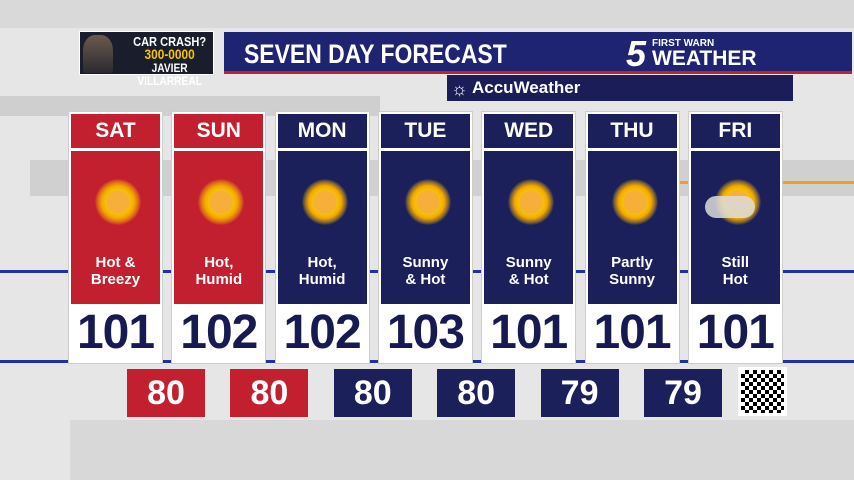 The height and width of the screenshot is (480, 854). I want to click on forecast-day-wed: WED Sunny & Hot 101, so click(529, 237).